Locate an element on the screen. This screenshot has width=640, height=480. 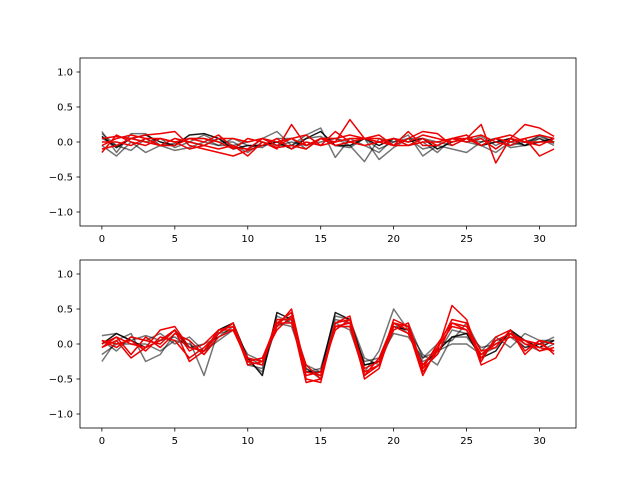
bottom-y-tick-label-4: 1.0 is located at coordinates (65, 275).